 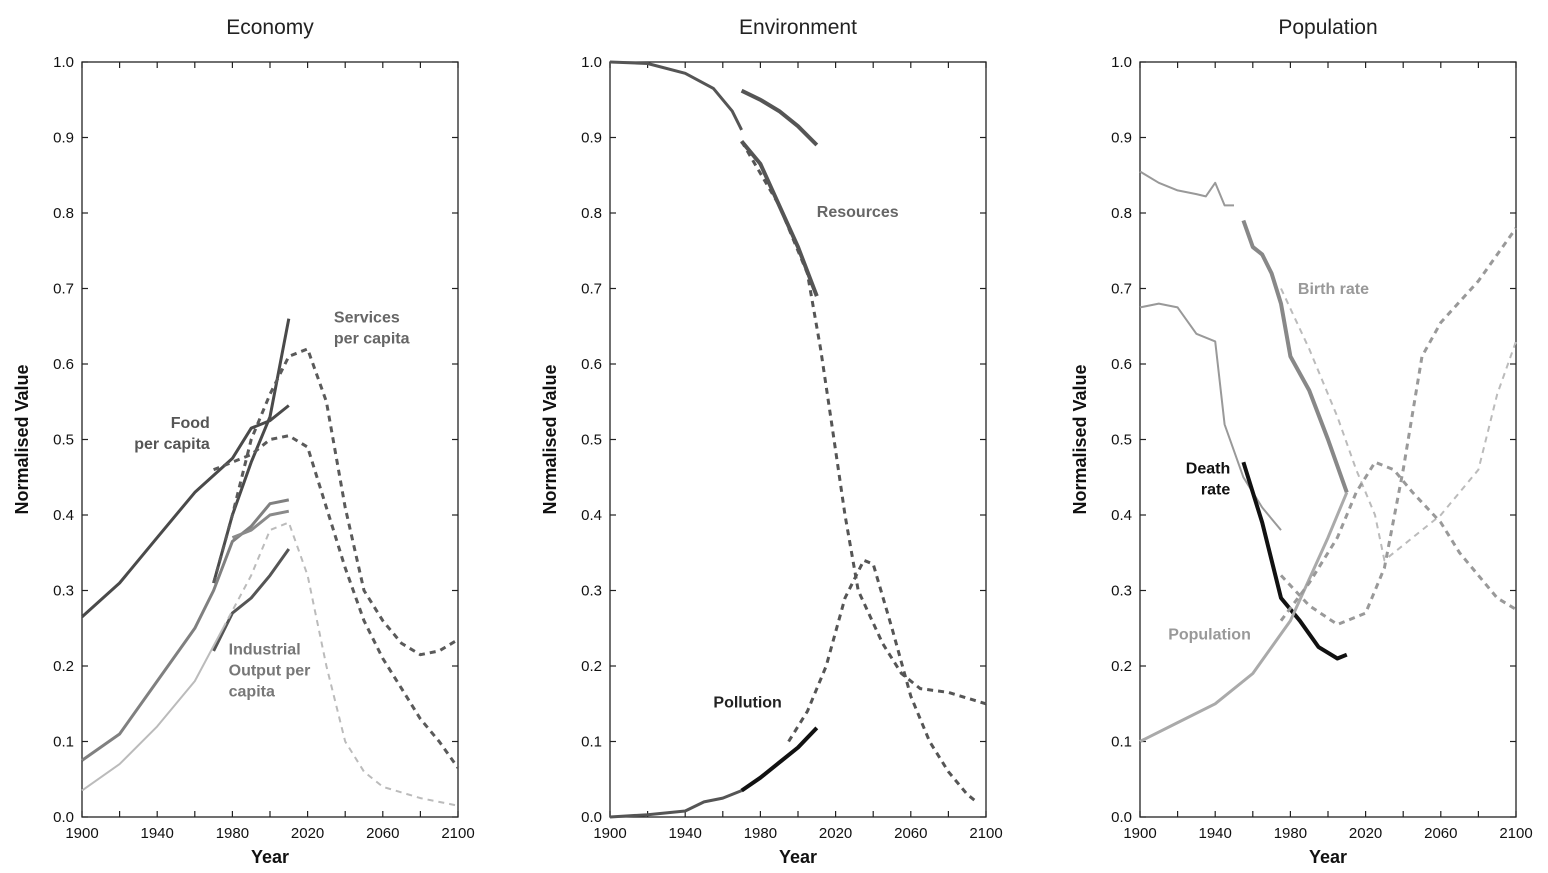 I want to click on panel-title: Environment, so click(x=798, y=27).